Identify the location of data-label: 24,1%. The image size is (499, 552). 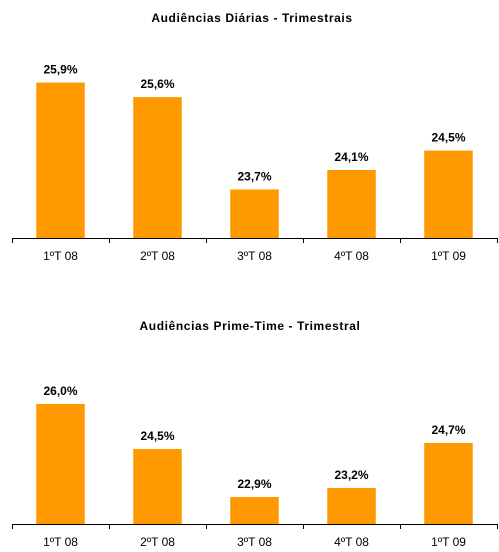
(351, 157).